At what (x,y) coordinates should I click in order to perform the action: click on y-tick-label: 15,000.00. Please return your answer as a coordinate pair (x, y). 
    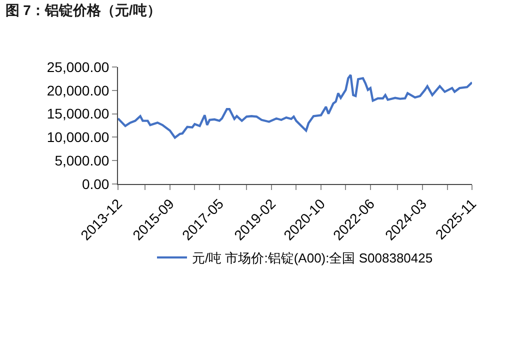
    Looking at the image, I should click on (78, 114).